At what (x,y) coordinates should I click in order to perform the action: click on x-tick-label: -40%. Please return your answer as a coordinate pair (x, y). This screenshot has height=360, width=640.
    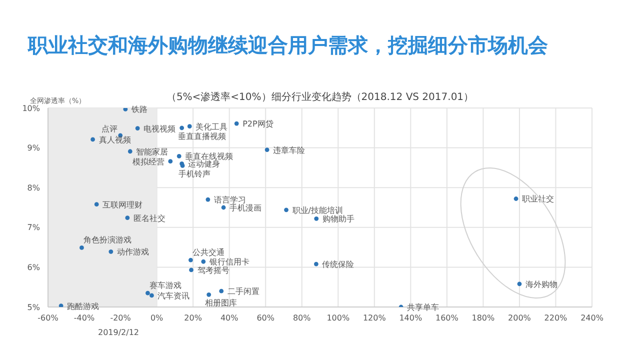
    Looking at the image, I should click on (84, 318).